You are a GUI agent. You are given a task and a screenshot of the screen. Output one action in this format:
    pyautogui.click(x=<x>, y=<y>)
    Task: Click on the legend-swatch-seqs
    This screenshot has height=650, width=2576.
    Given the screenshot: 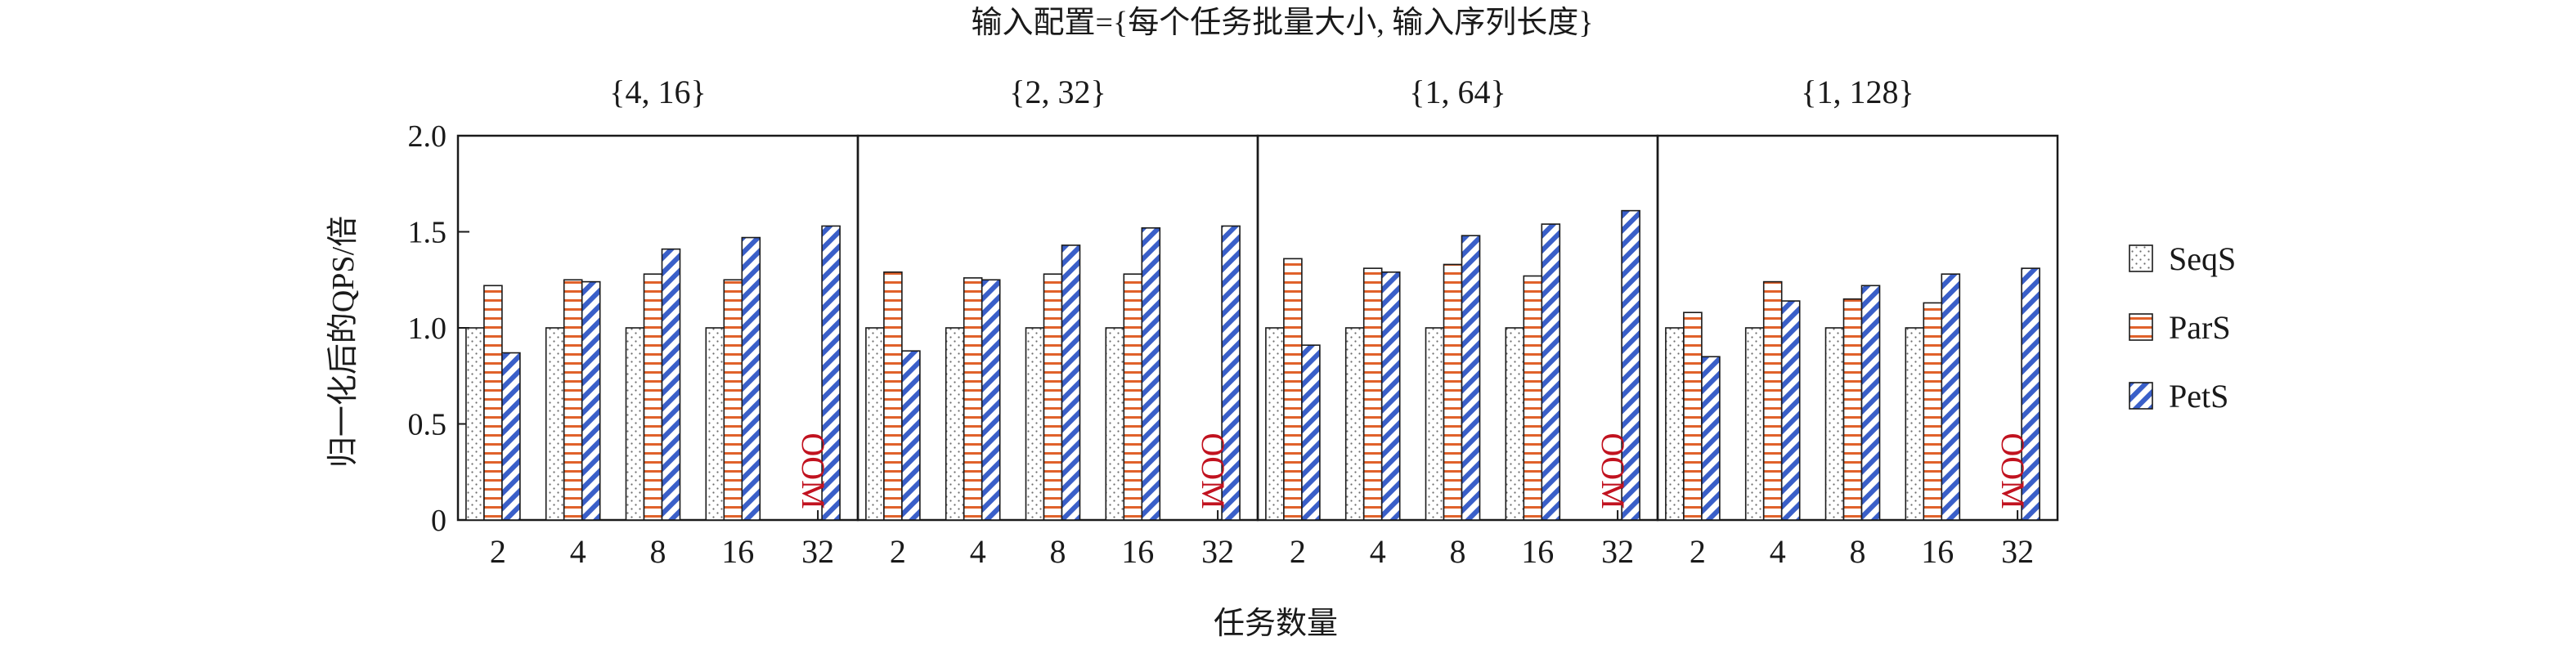 What is the action you would take?
    pyautogui.click(x=2141, y=258)
    